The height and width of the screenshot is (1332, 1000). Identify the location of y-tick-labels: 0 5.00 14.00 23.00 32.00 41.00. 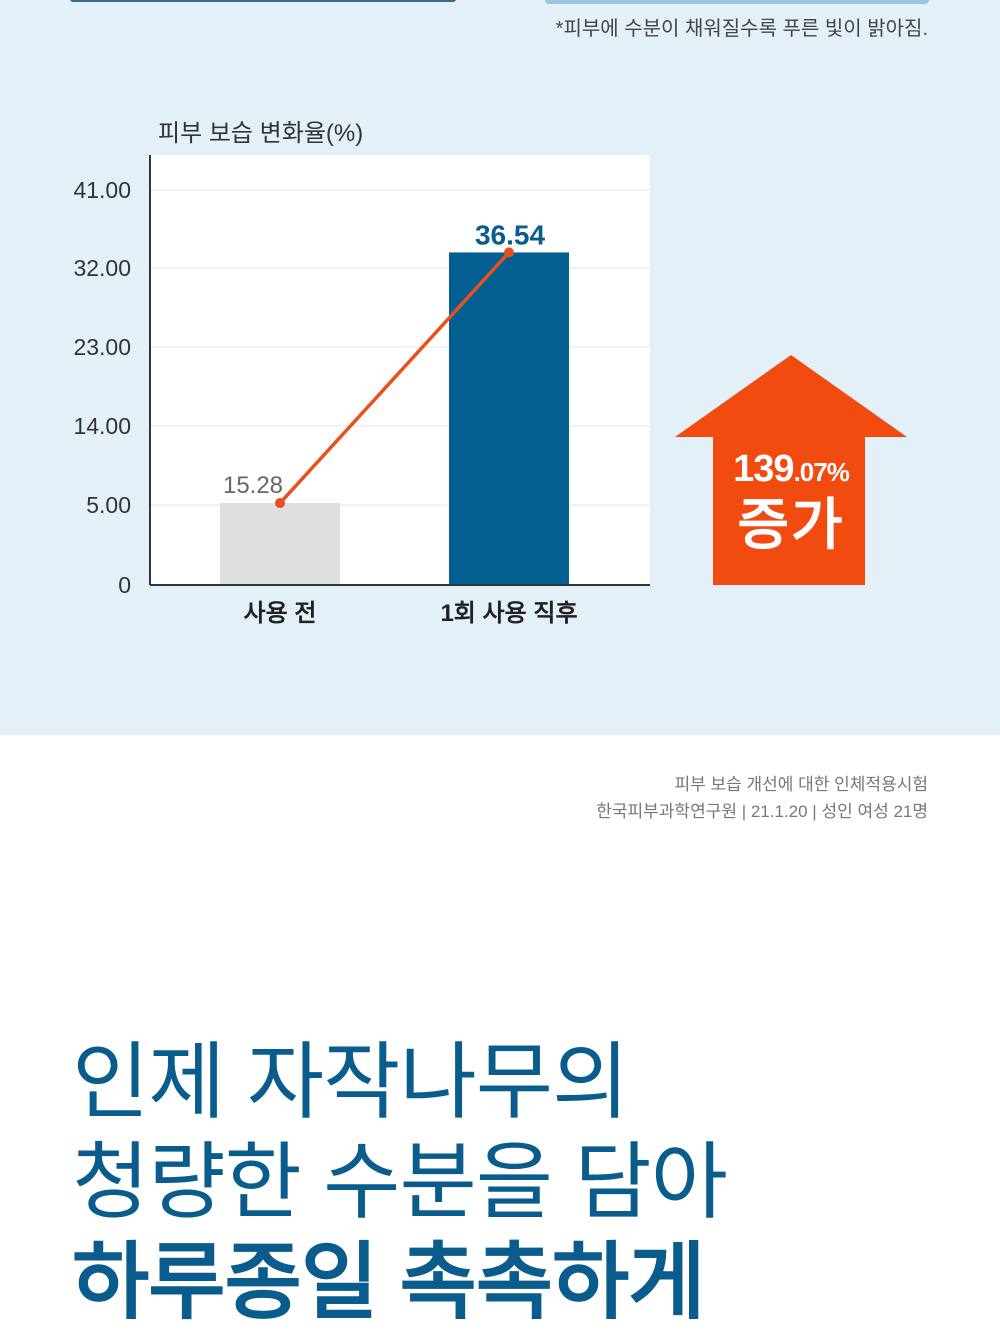
(102, 387).